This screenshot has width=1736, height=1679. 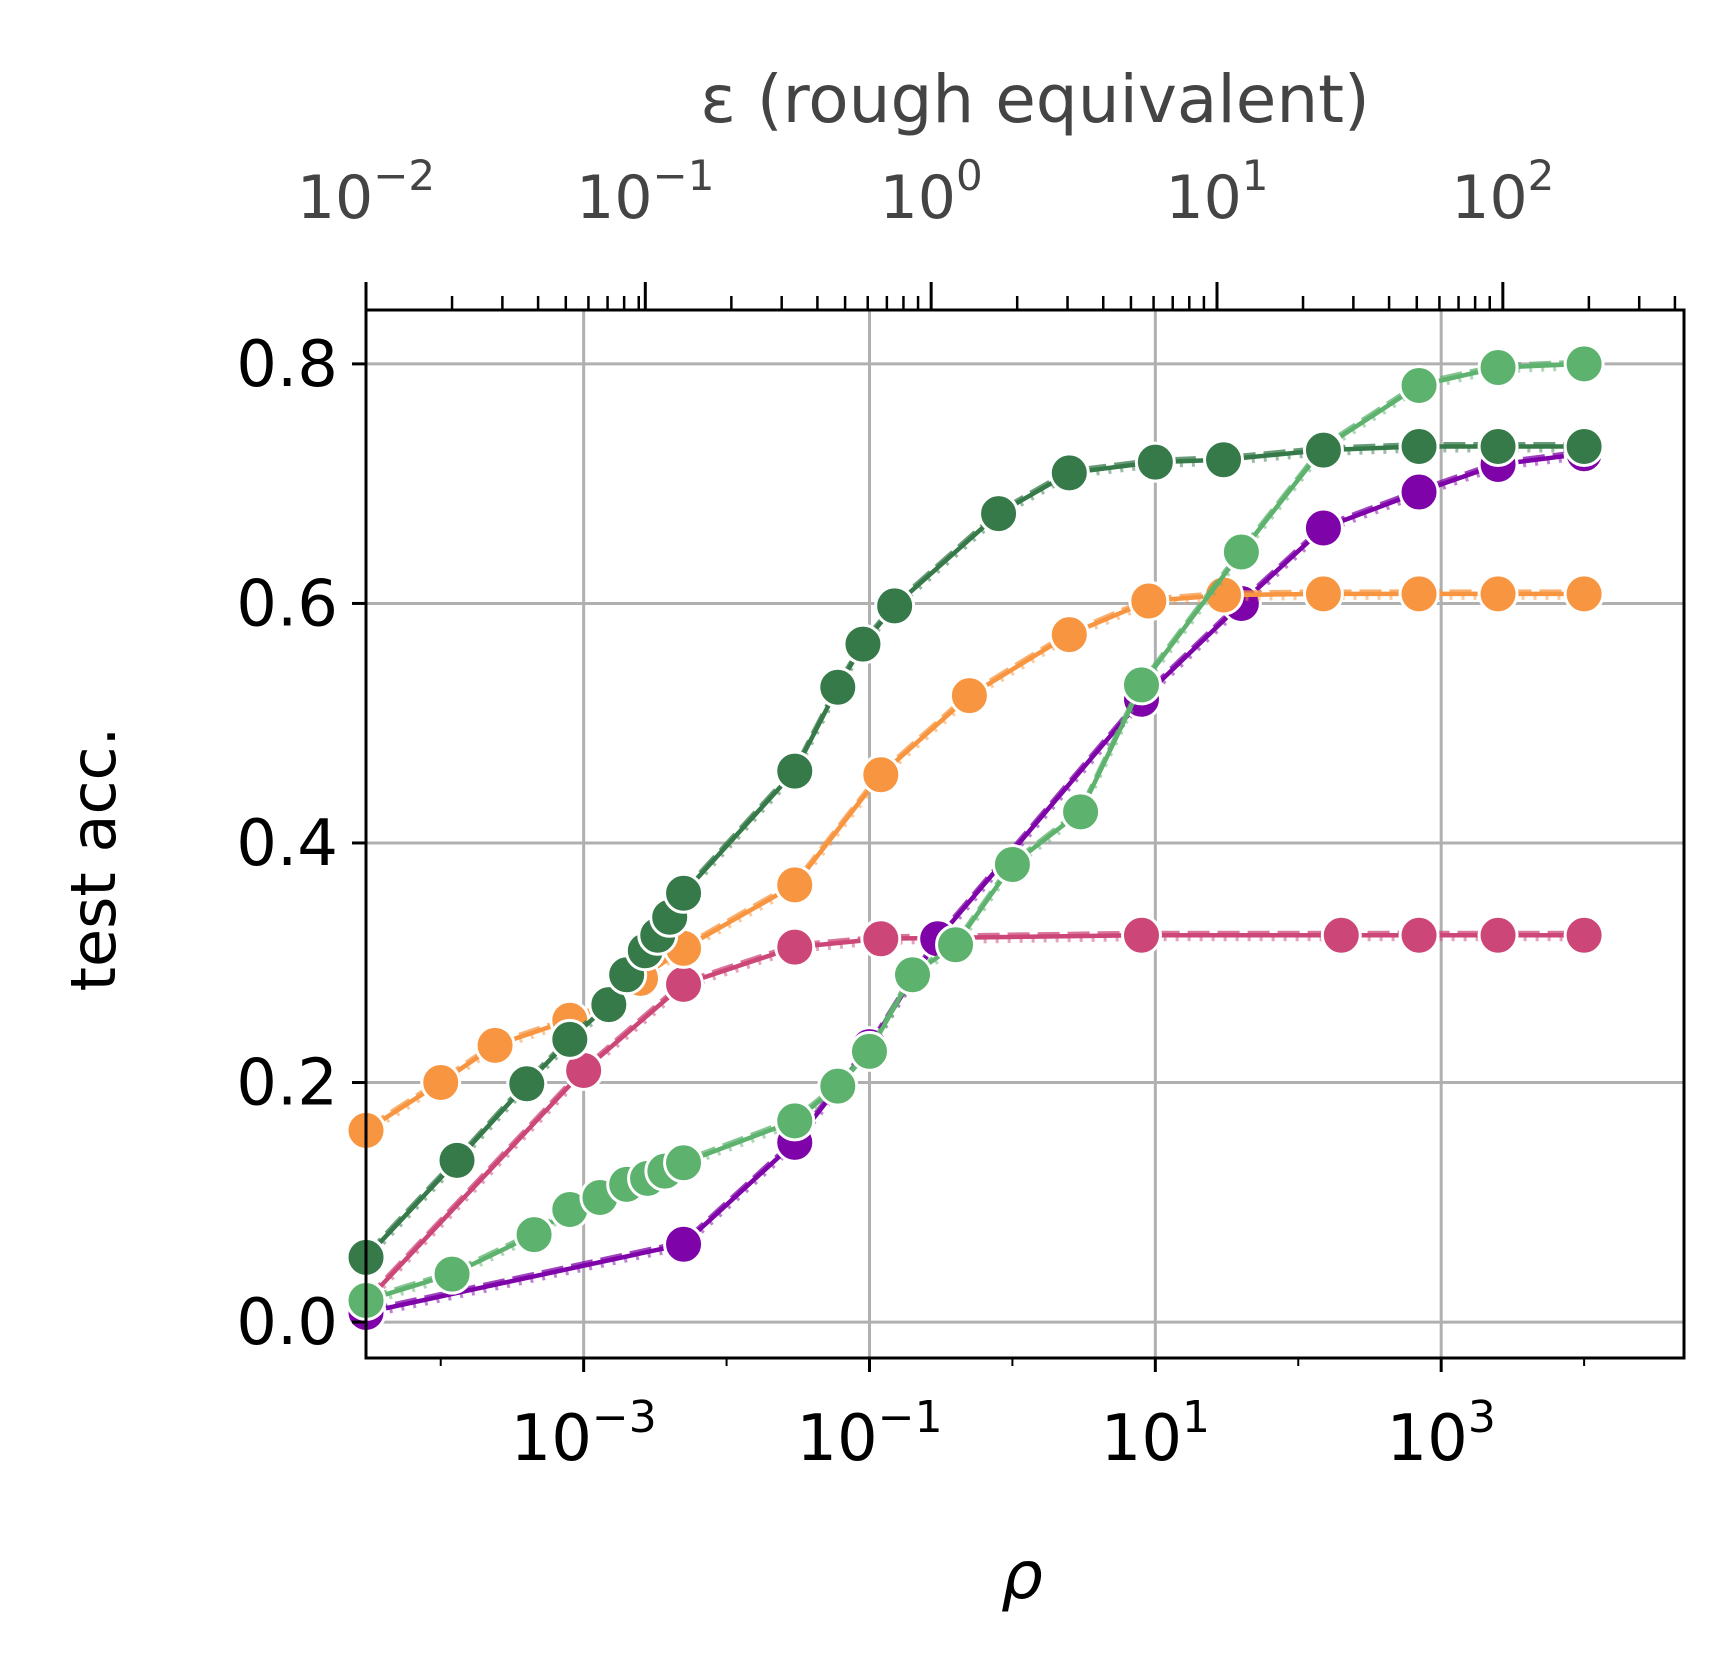 What do you see at coordinates (1440, 1434) in the screenshot?
I see `x-tick-label: 10³` at bounding box center [1440, 1434].